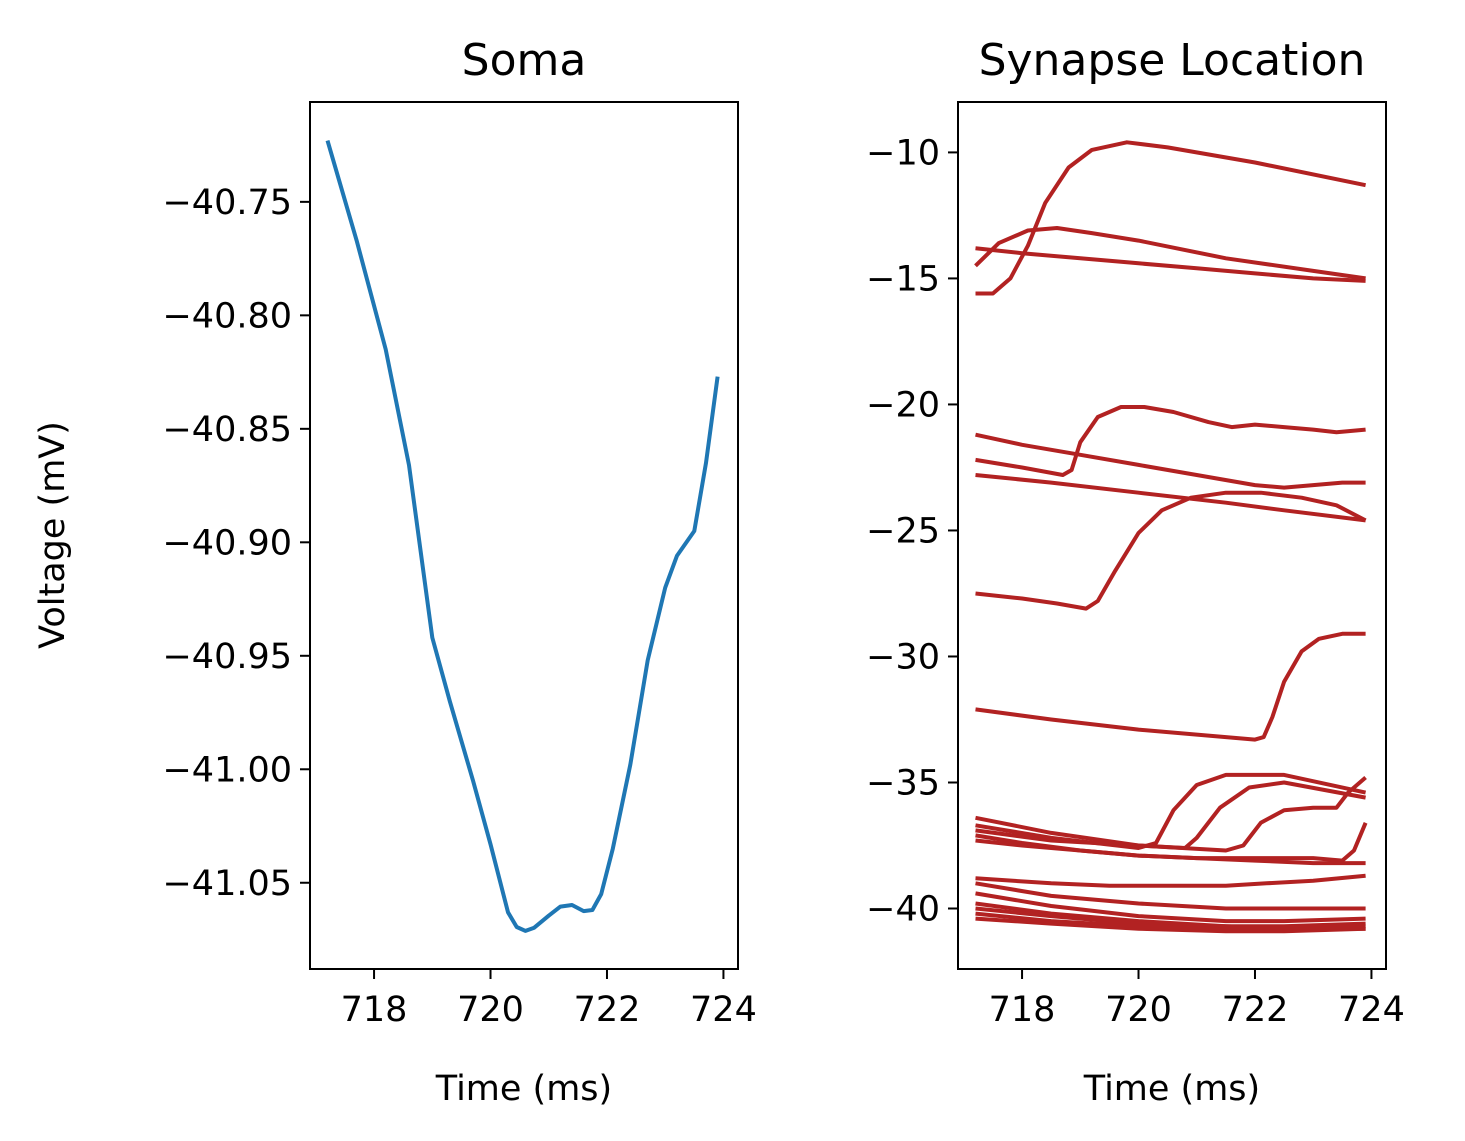 Image resolution: width=1465 pixels, height=1141 pixels. What do you see at coordinates (903, 910) in the screenshot?
I see `synapse-y-tick-label: −40` at bounding box center [903, 910].